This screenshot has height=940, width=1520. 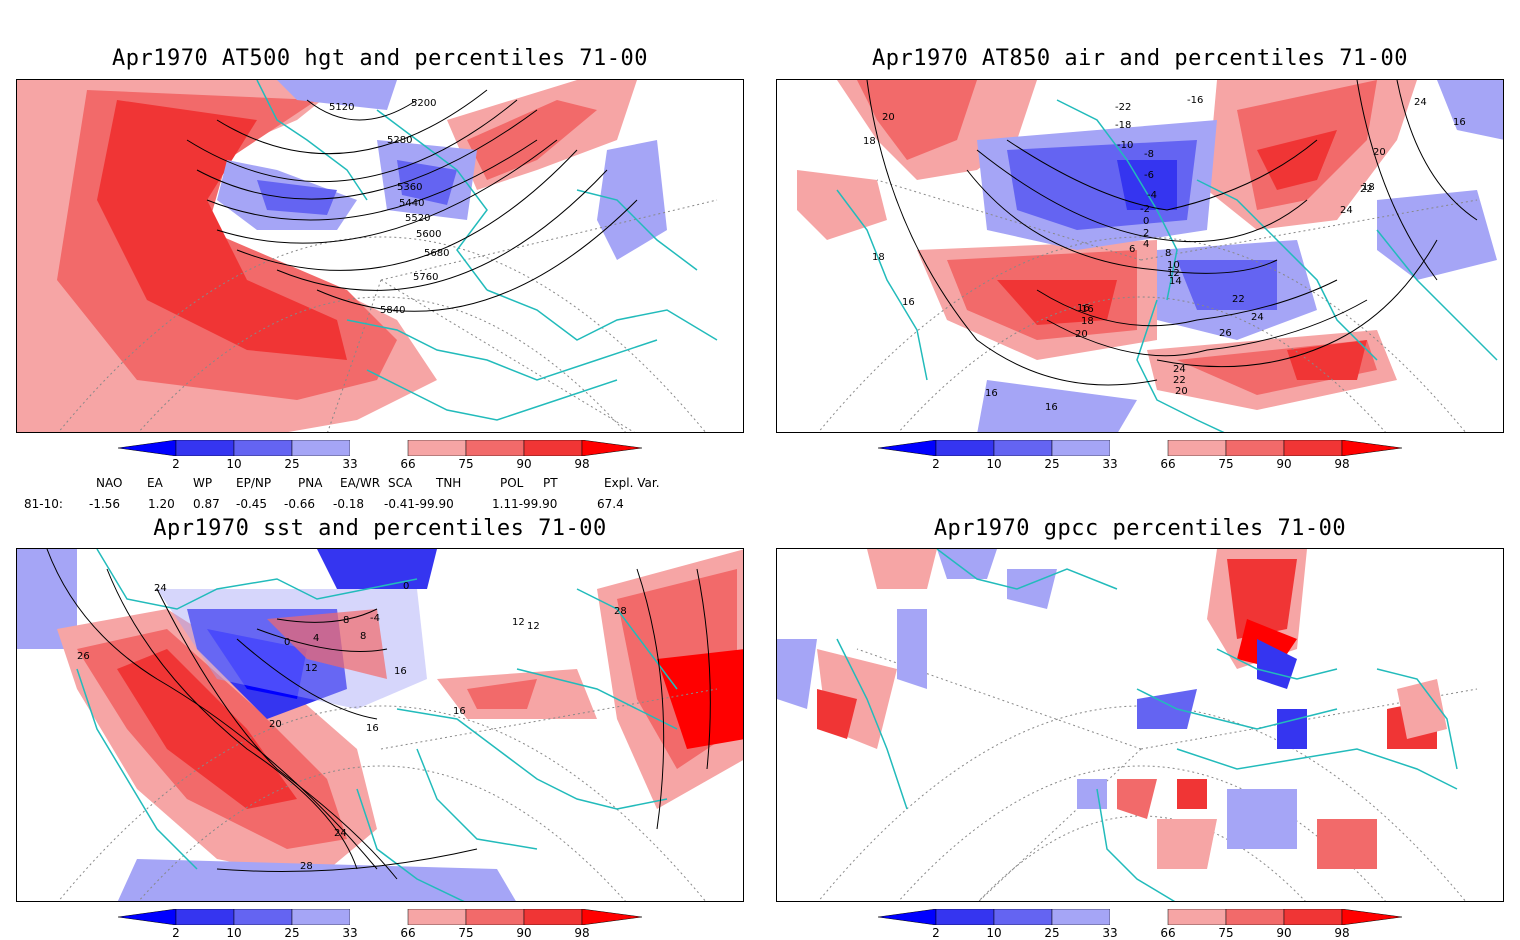 I want to click on index-value: -0.45, so click(x=252, y=504).